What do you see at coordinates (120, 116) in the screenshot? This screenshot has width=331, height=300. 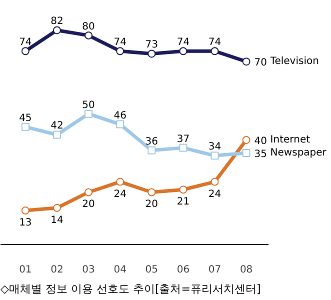 I see `data-label: 46` at bounding box center [120, 116].